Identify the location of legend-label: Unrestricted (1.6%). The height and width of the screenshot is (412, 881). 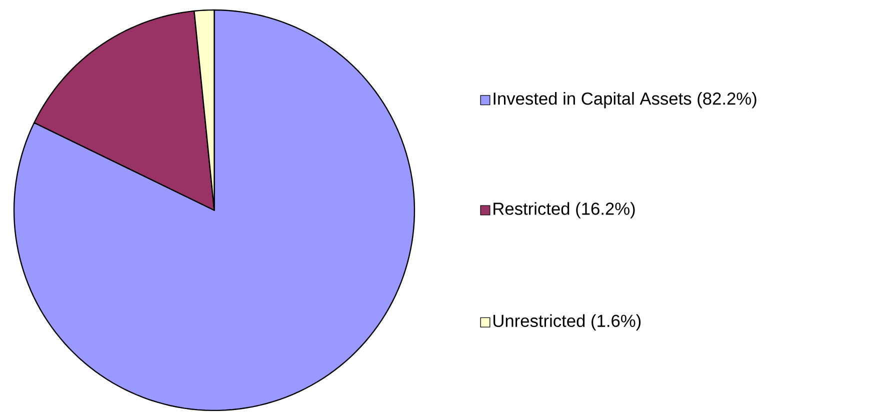
(567, 322).